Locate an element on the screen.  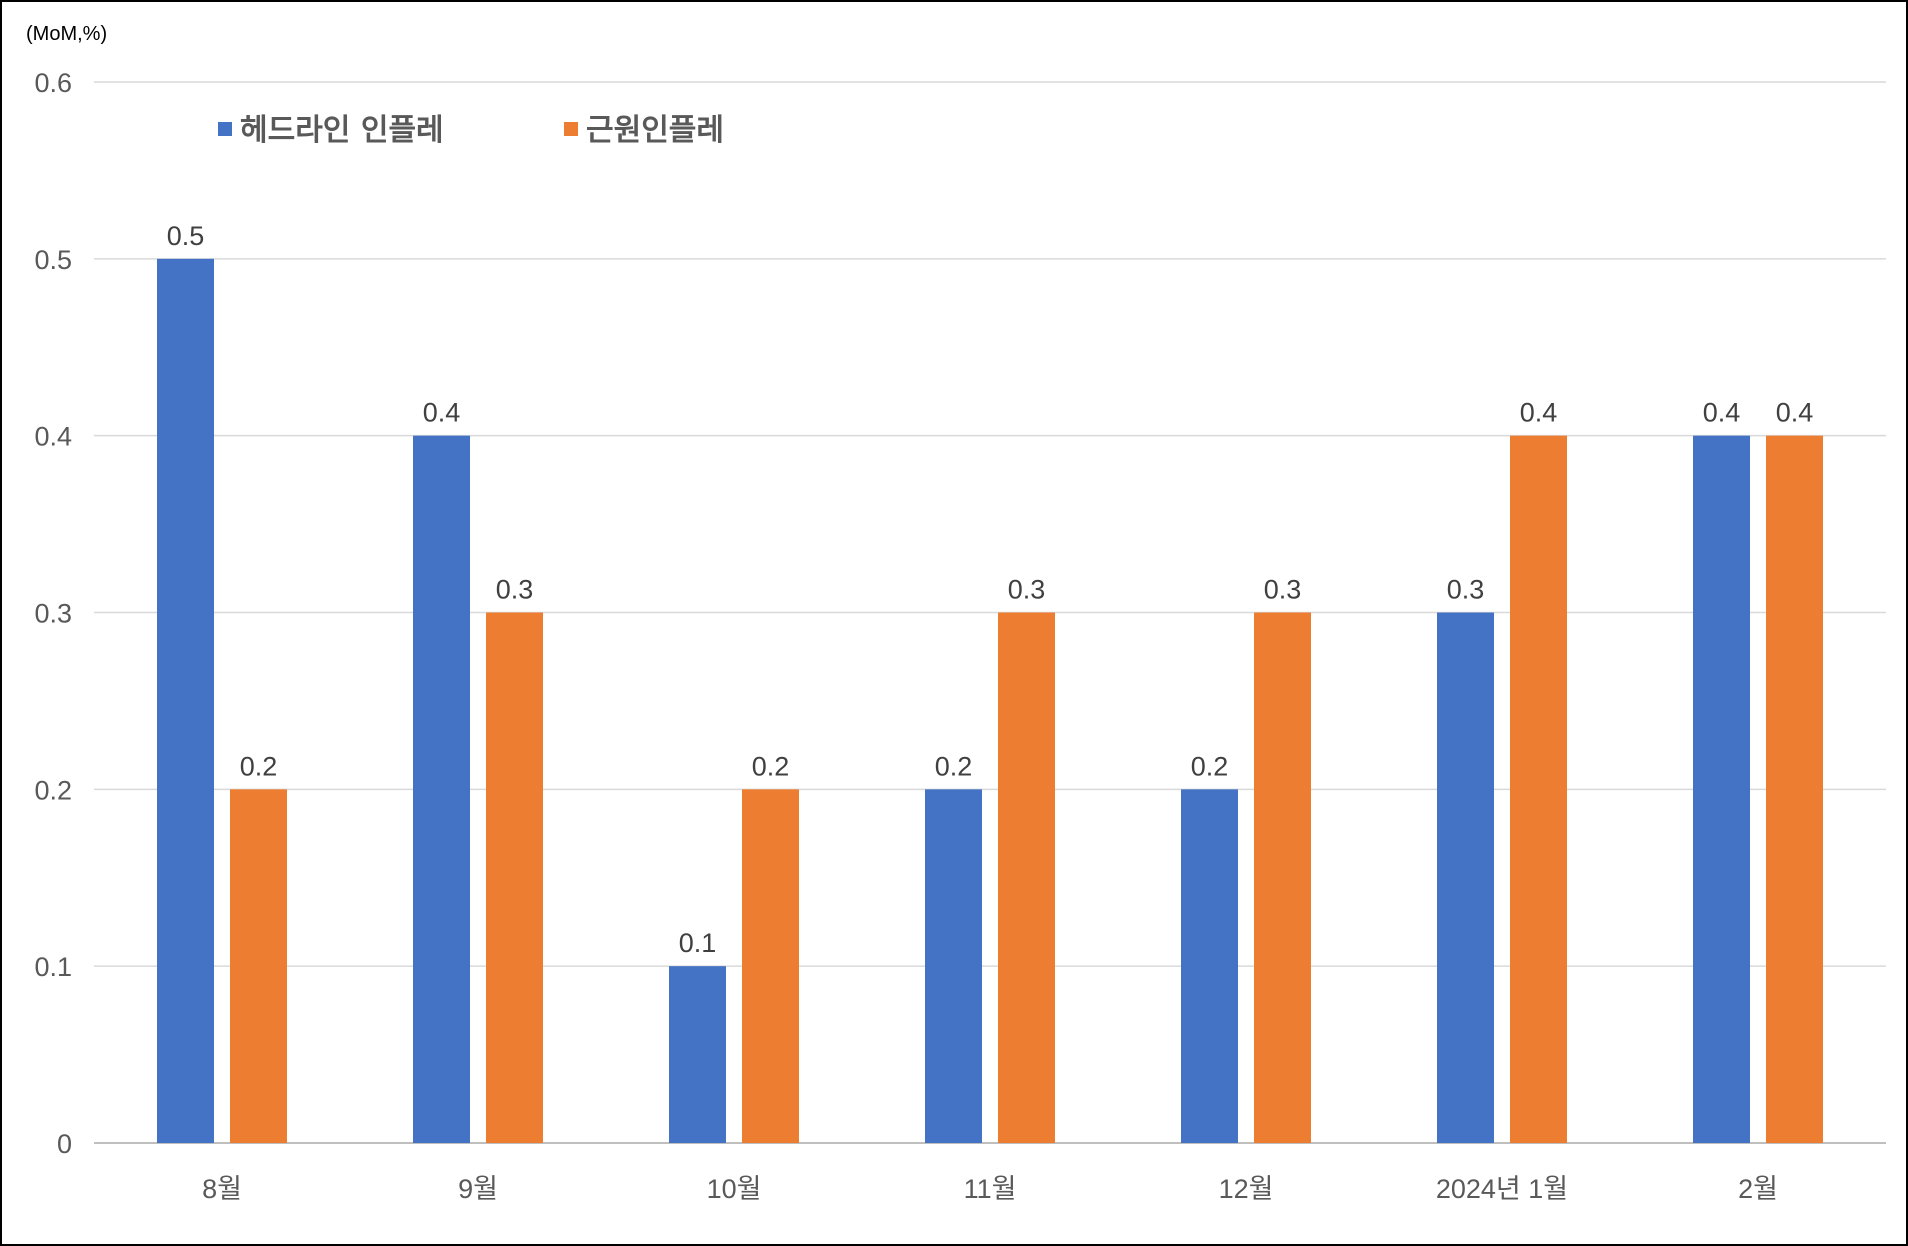
y-axis-ticks: 0 0.1 0.2 0.3 0.4 0.5 0.6 is located at coordinates (53, 613).